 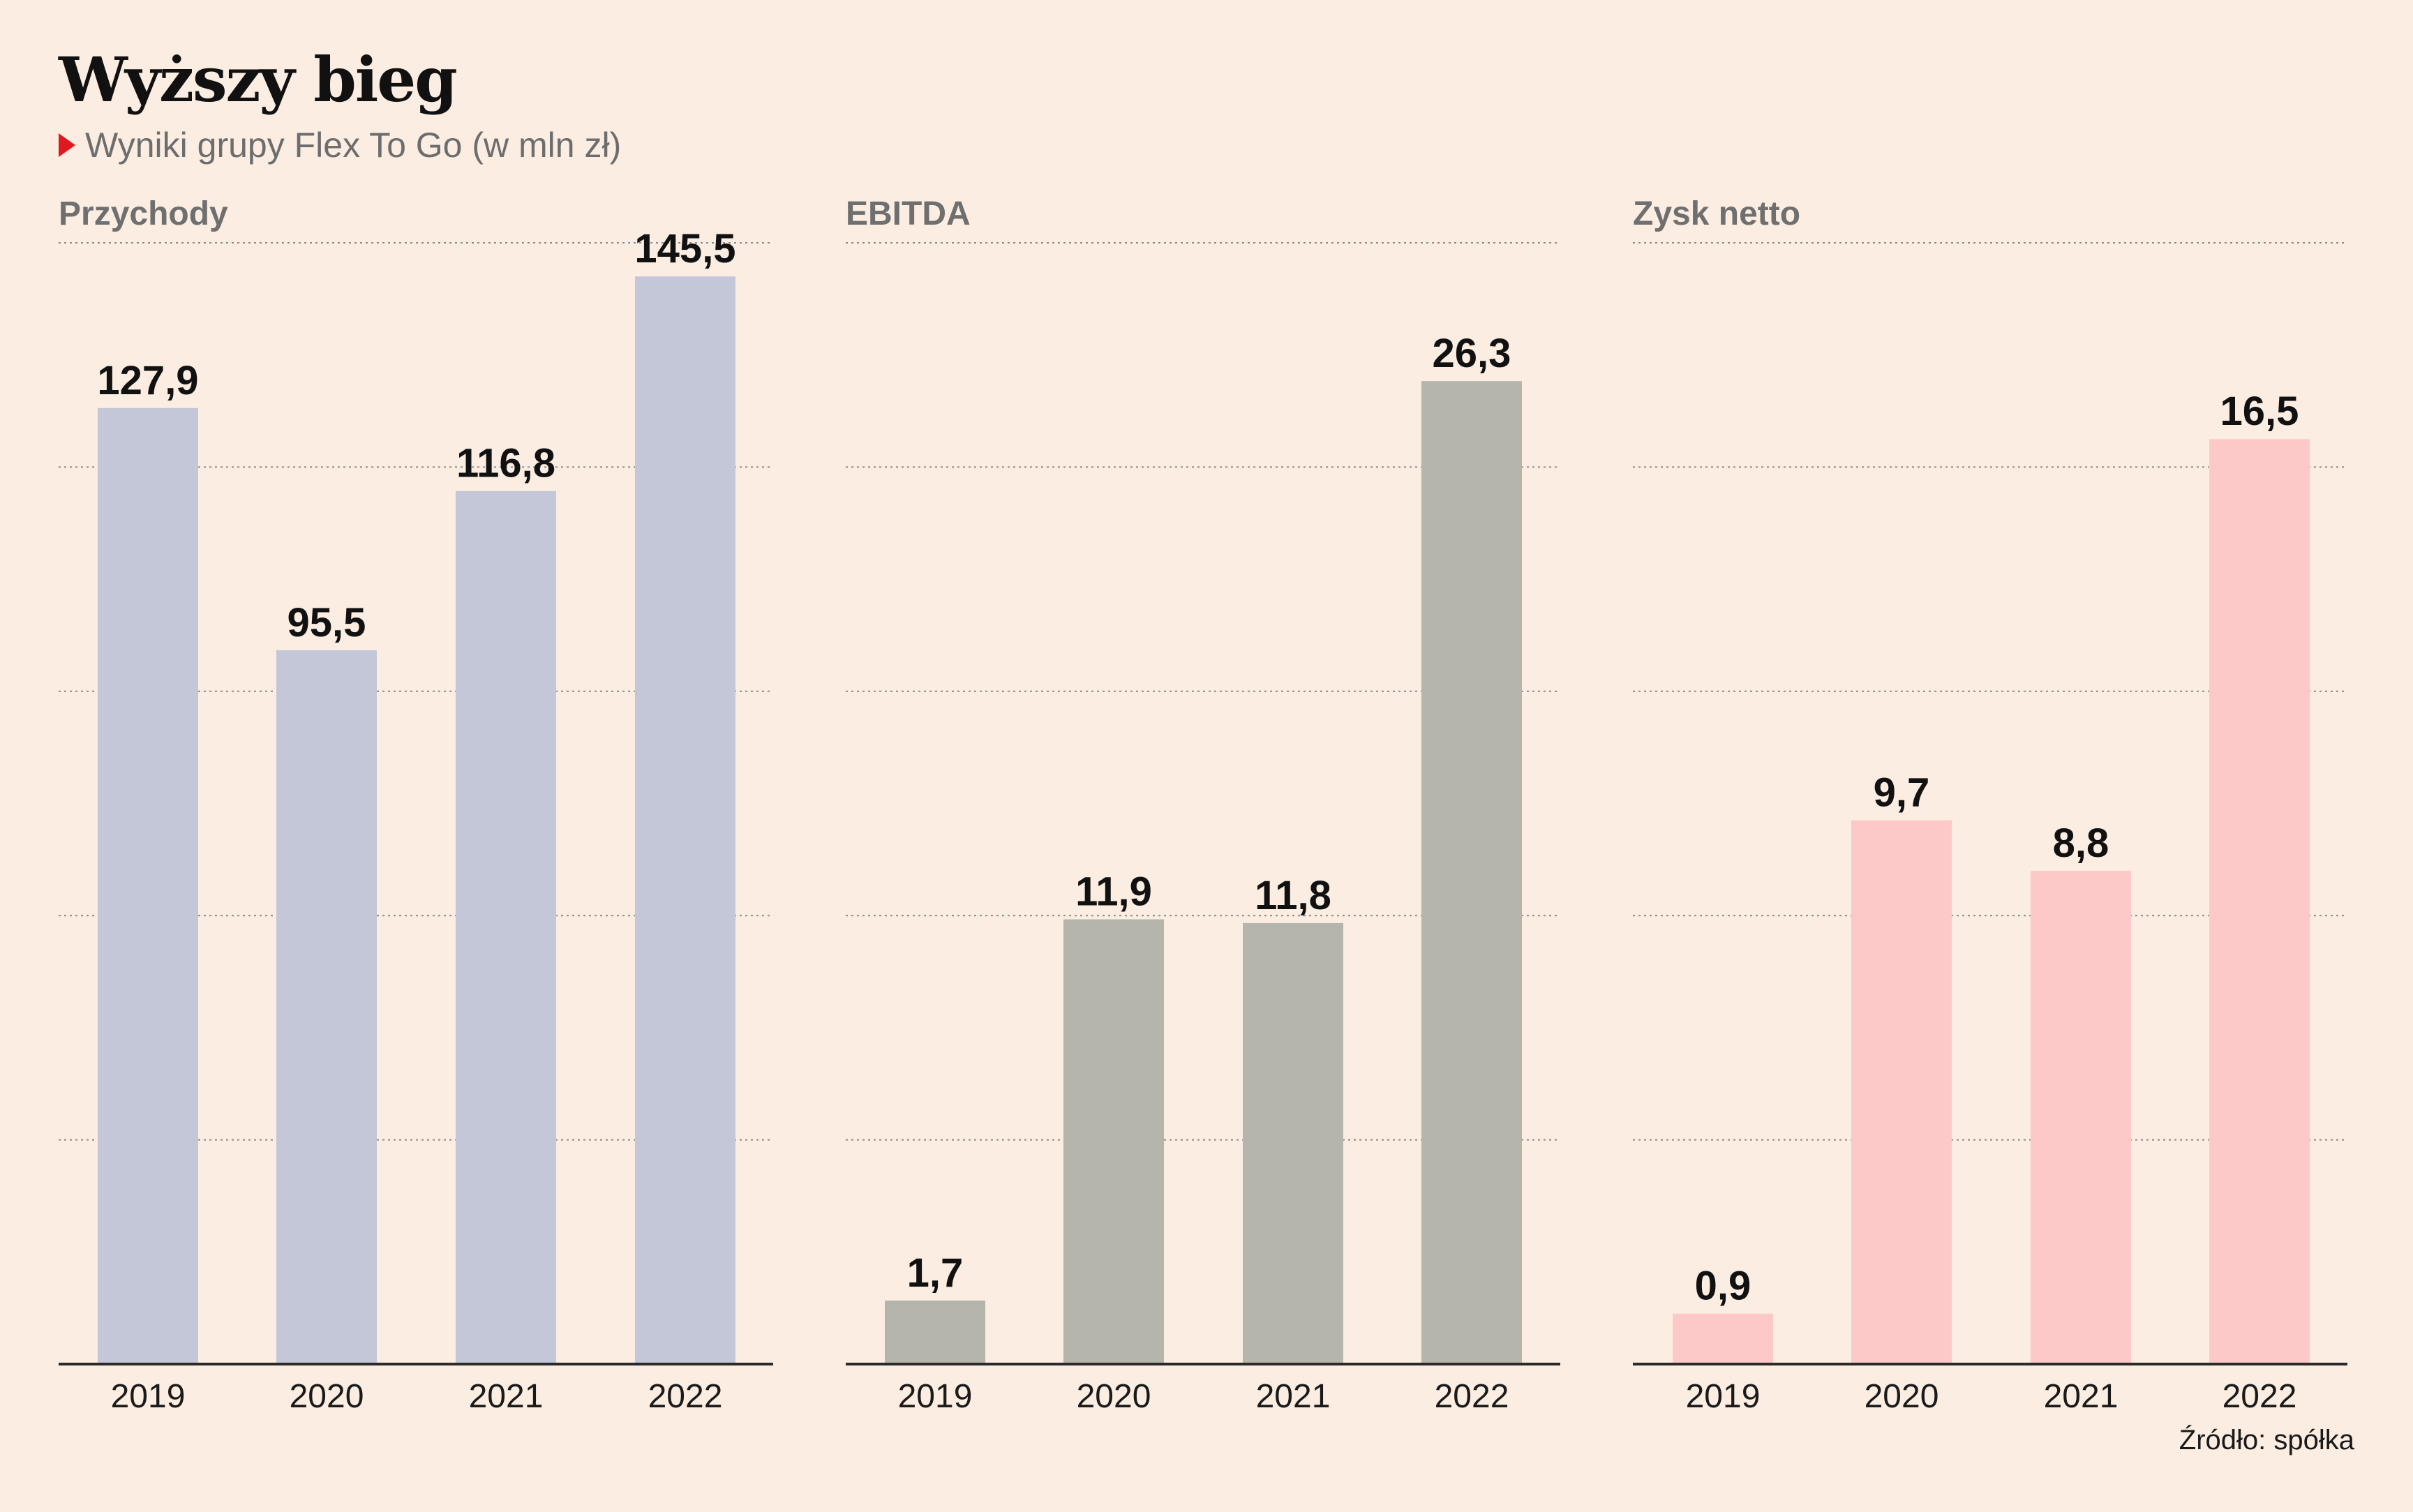 I want to click on source-note: Źródło: spółka, so click(x=2266, y=1440).